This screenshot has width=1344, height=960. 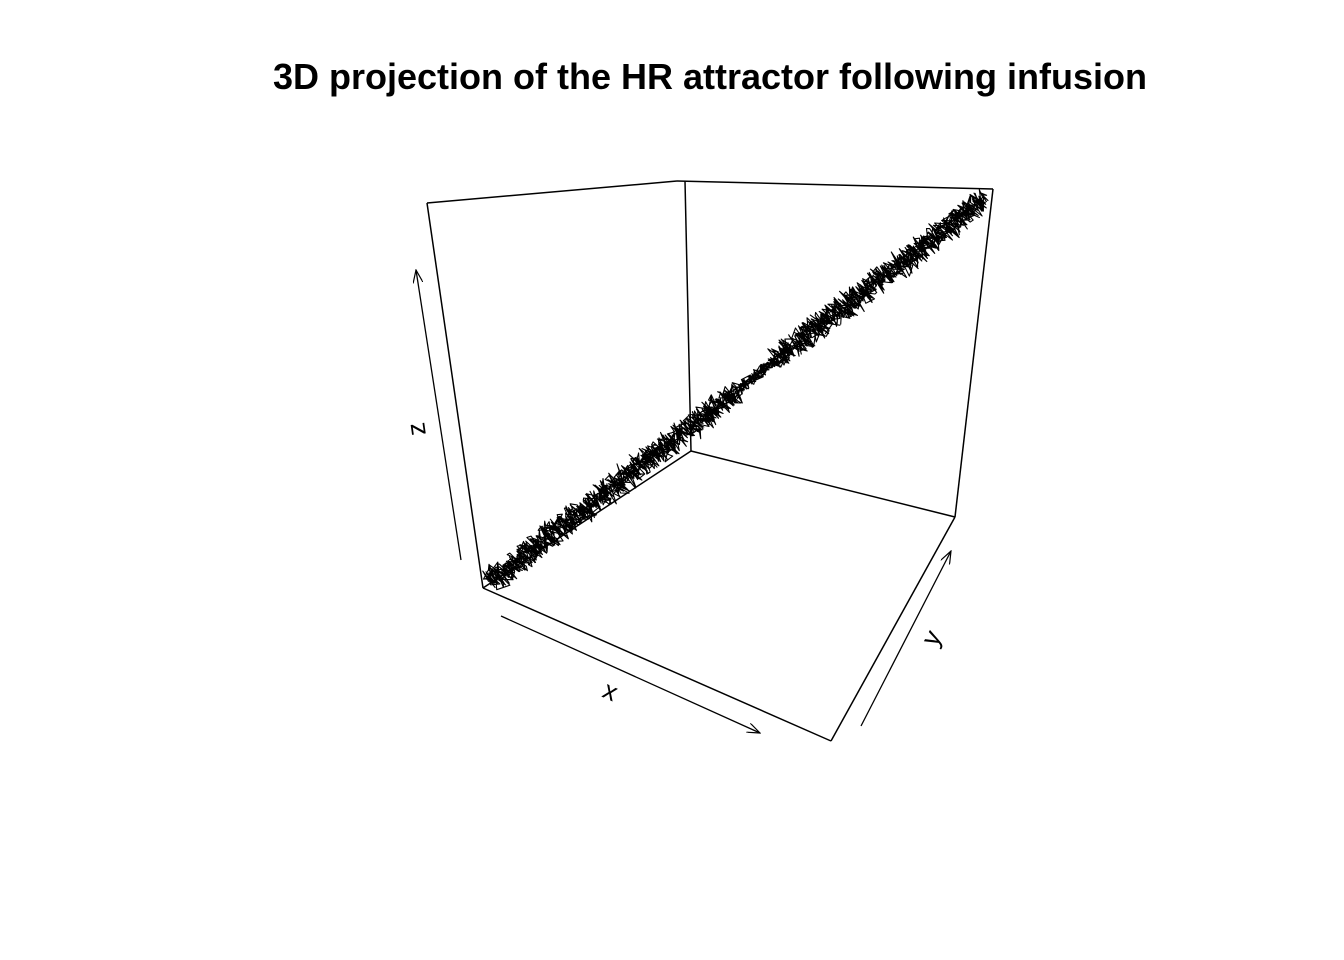 I want to click on x-axis-label: x, so click(x=611, y=690).